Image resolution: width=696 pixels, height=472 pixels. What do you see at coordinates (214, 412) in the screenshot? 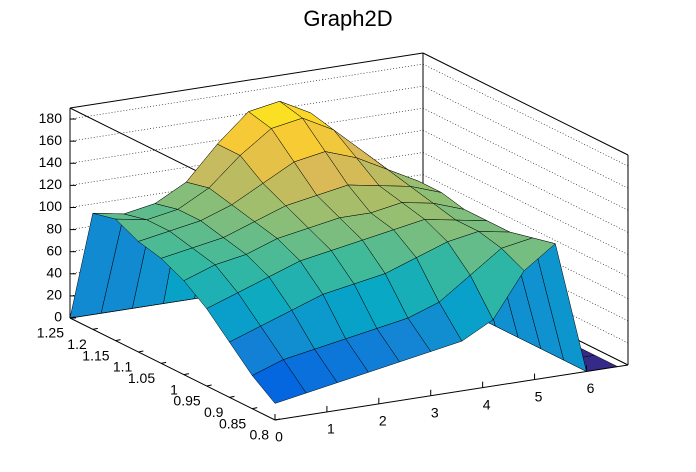
I see `y-tick-label: 0.9` at bounding box center [214, 412].